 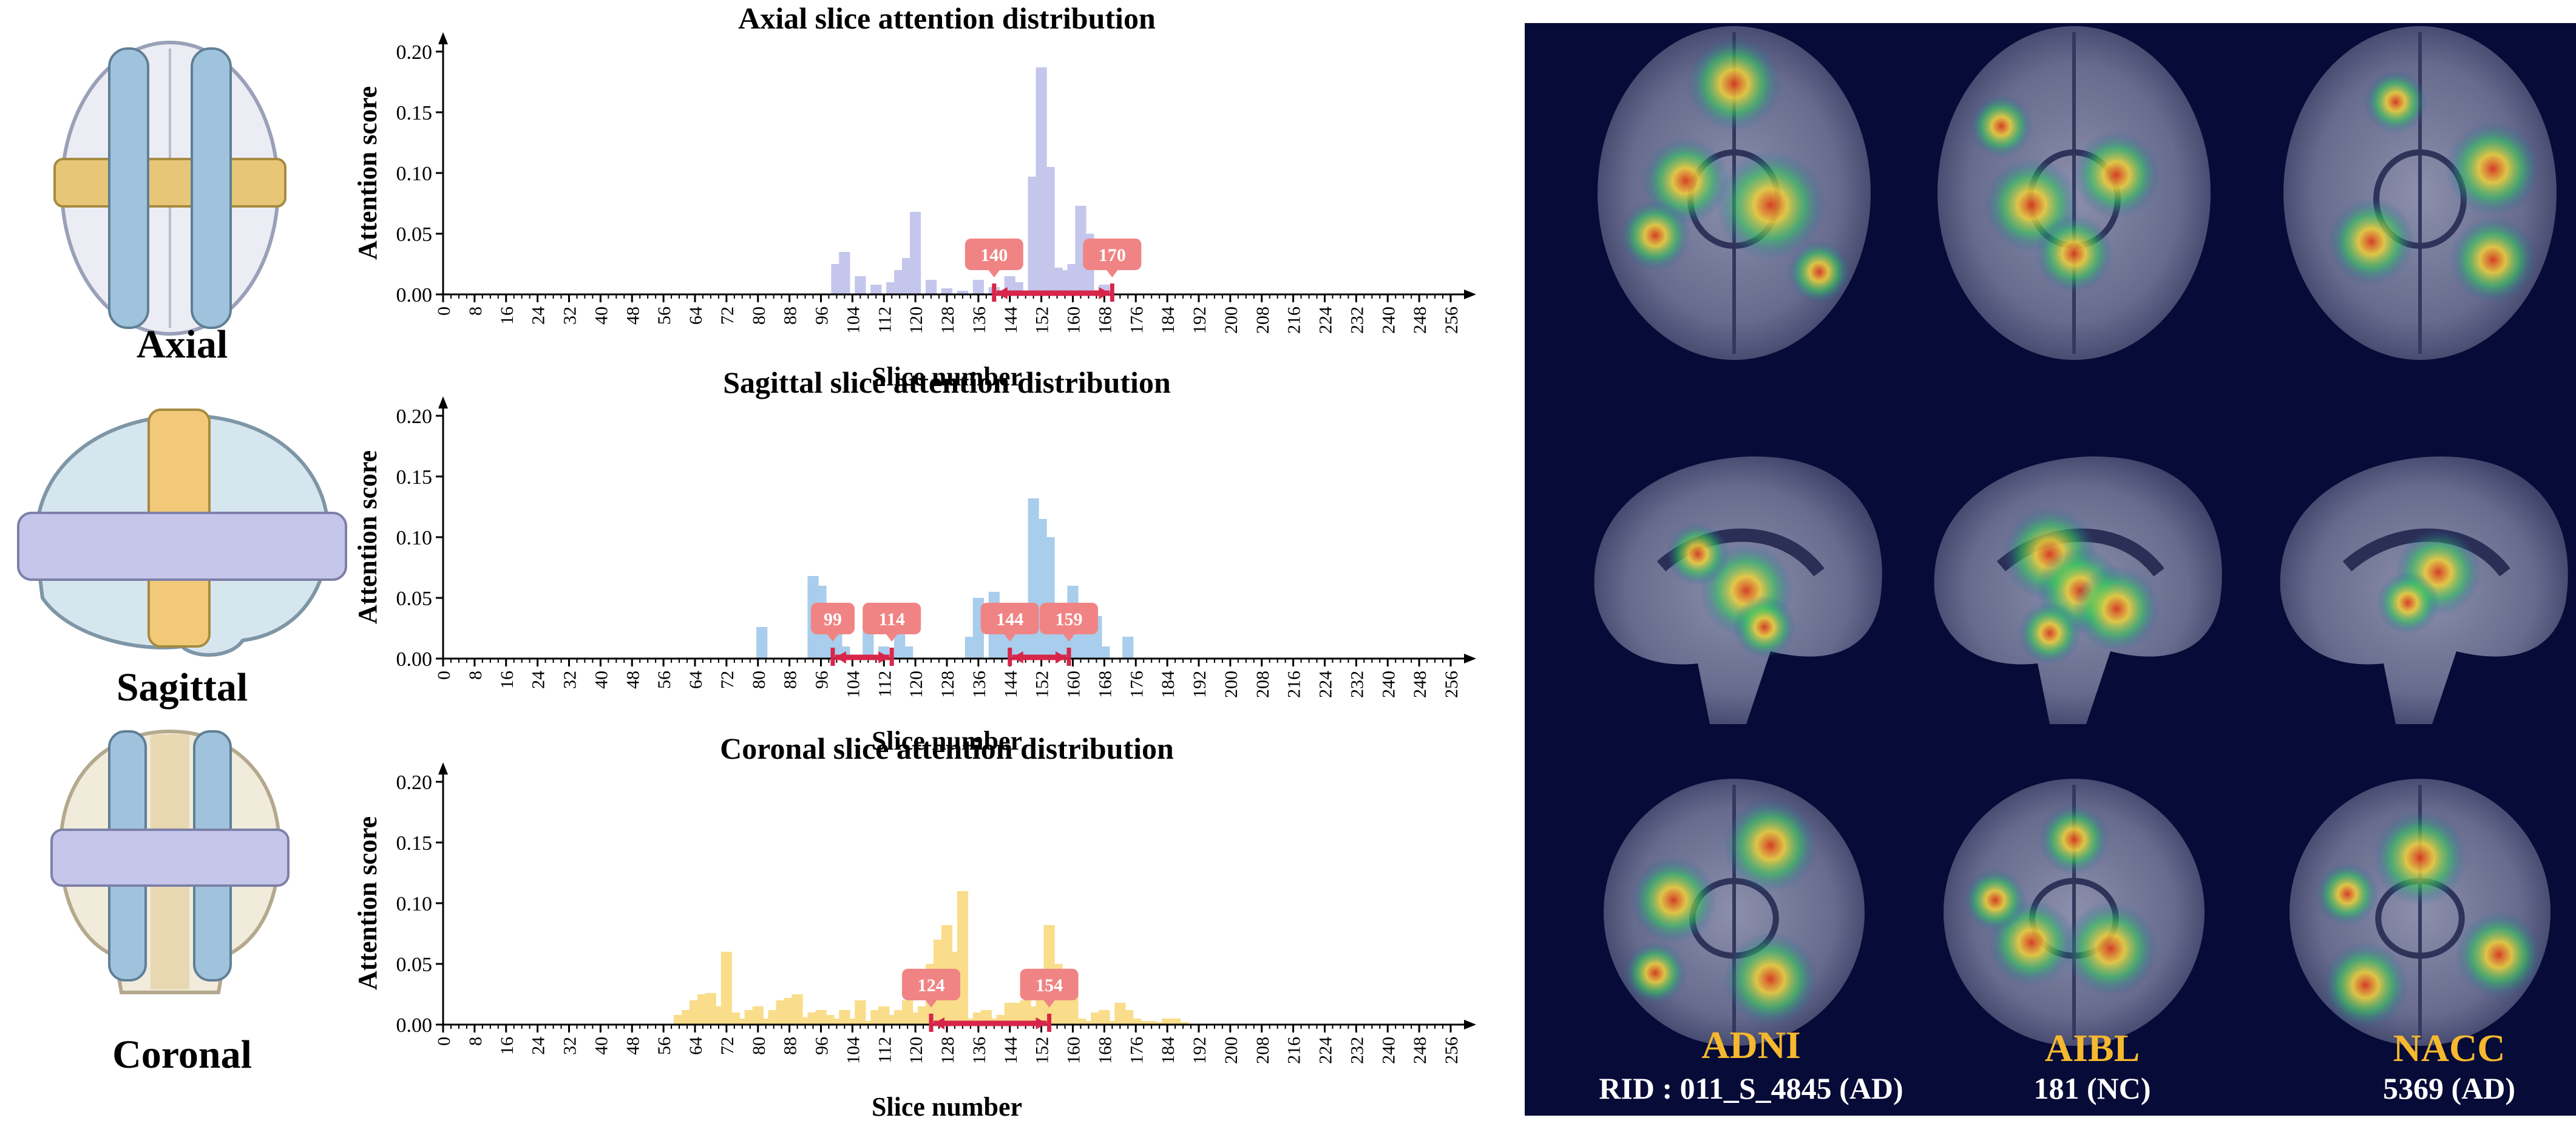 What do you see at coordinates (853, 1050) in the screenshot?
I see `x-tick-label: 104` at bounding box center [853, 1050].